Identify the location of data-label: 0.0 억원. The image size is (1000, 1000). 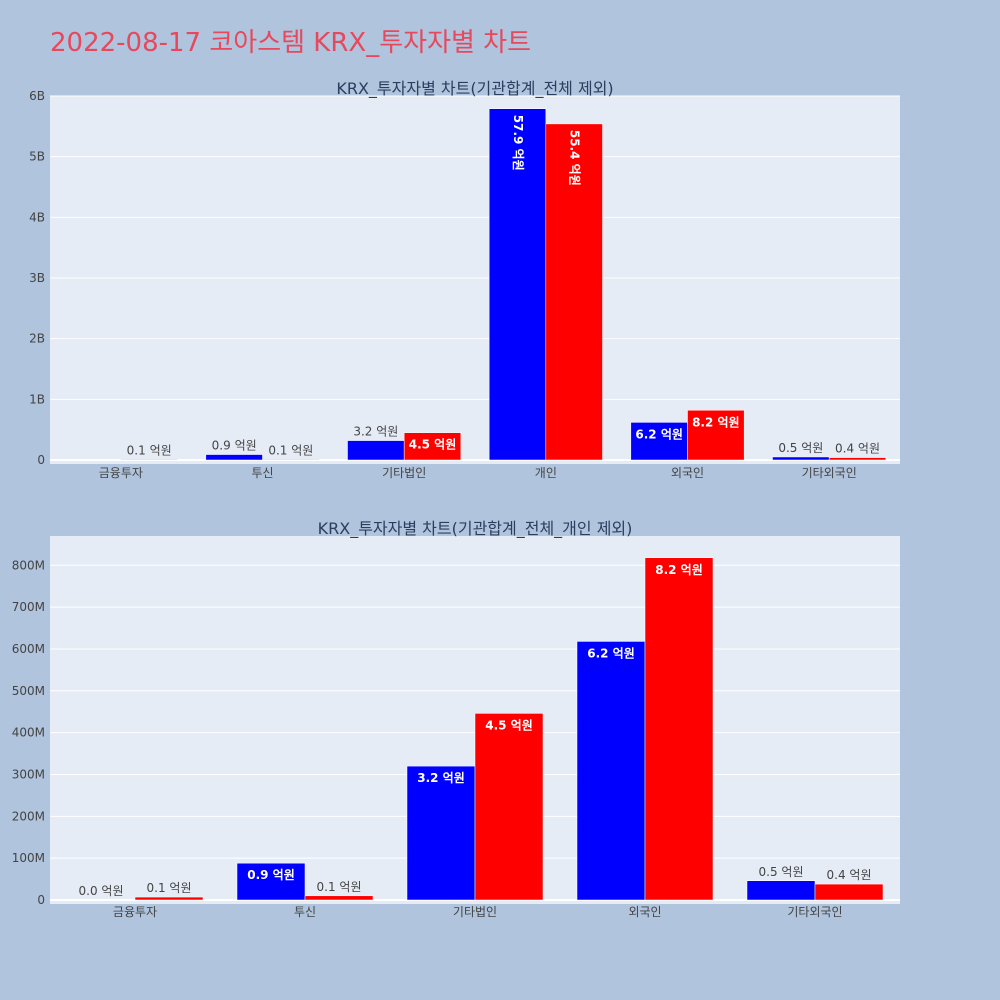
(101, 891).